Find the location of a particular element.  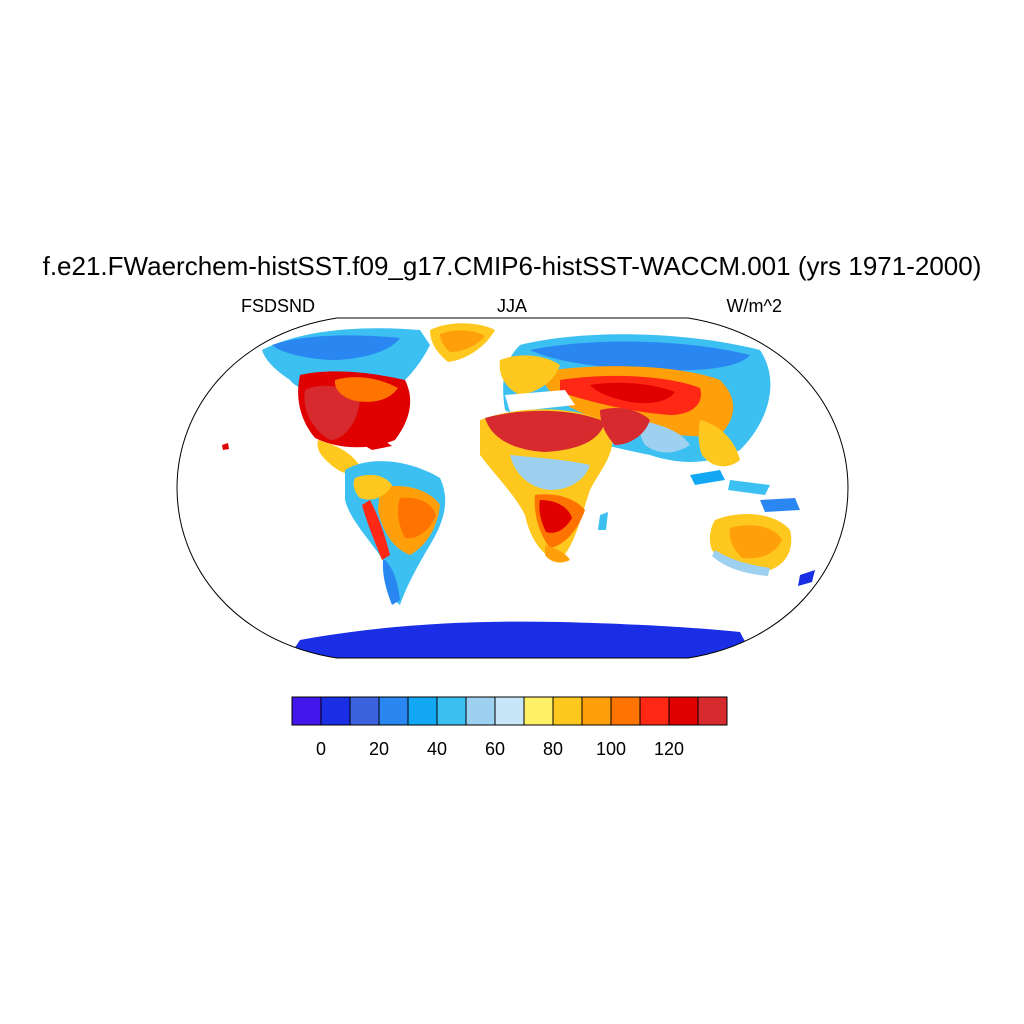

season-label: JJA is located at coordinates (512, 306).